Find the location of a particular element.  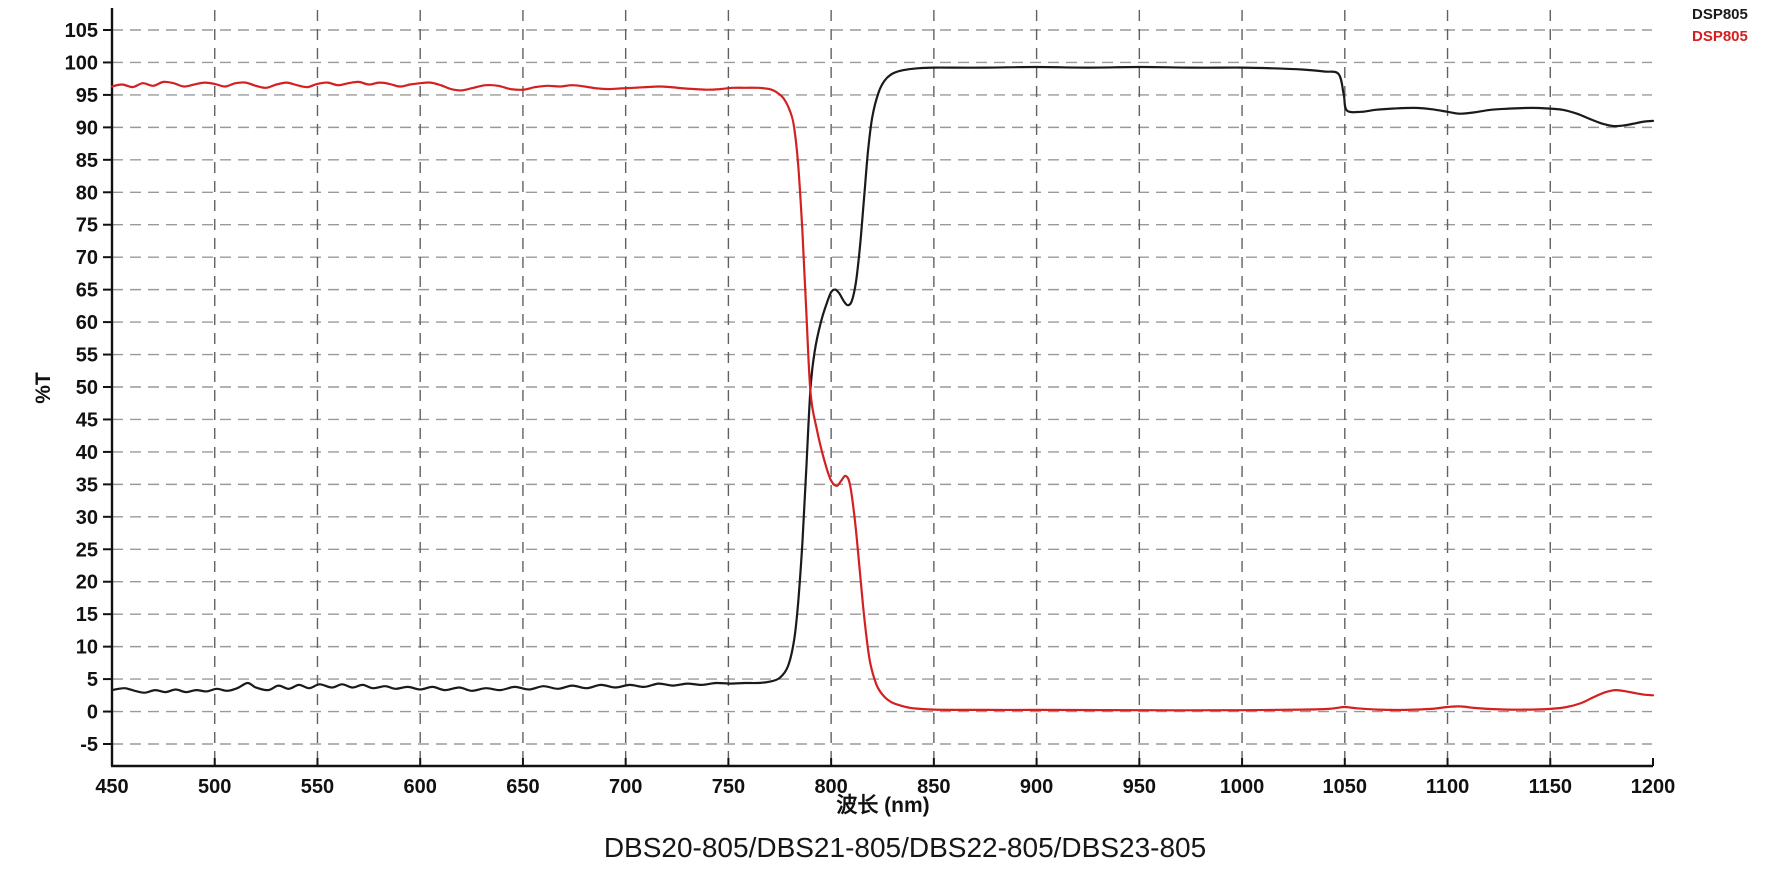

y-tick-label: 75 is located at coordinates (87, 226).